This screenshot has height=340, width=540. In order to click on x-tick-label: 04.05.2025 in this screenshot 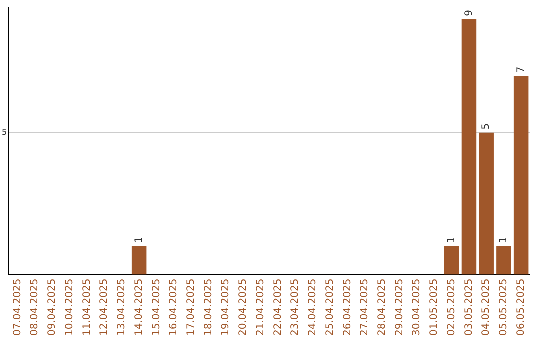, I will do `click(486, 307)`.